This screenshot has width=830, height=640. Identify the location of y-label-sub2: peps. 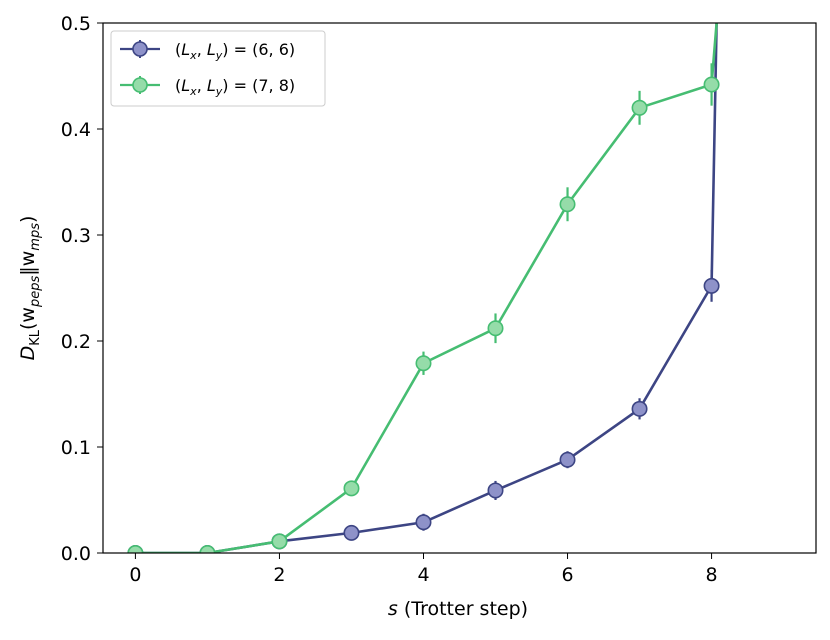
(35, 292).